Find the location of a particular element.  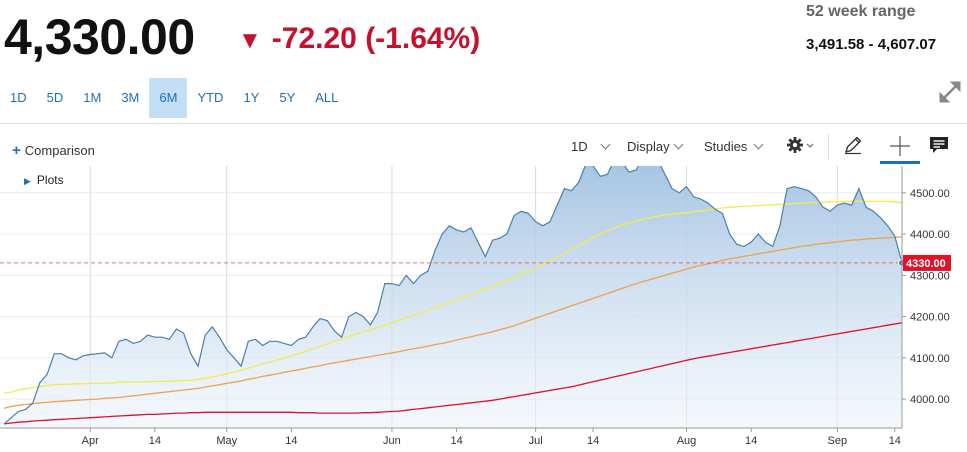

comparison-label: Comparison is located at coordinates (59, 150).